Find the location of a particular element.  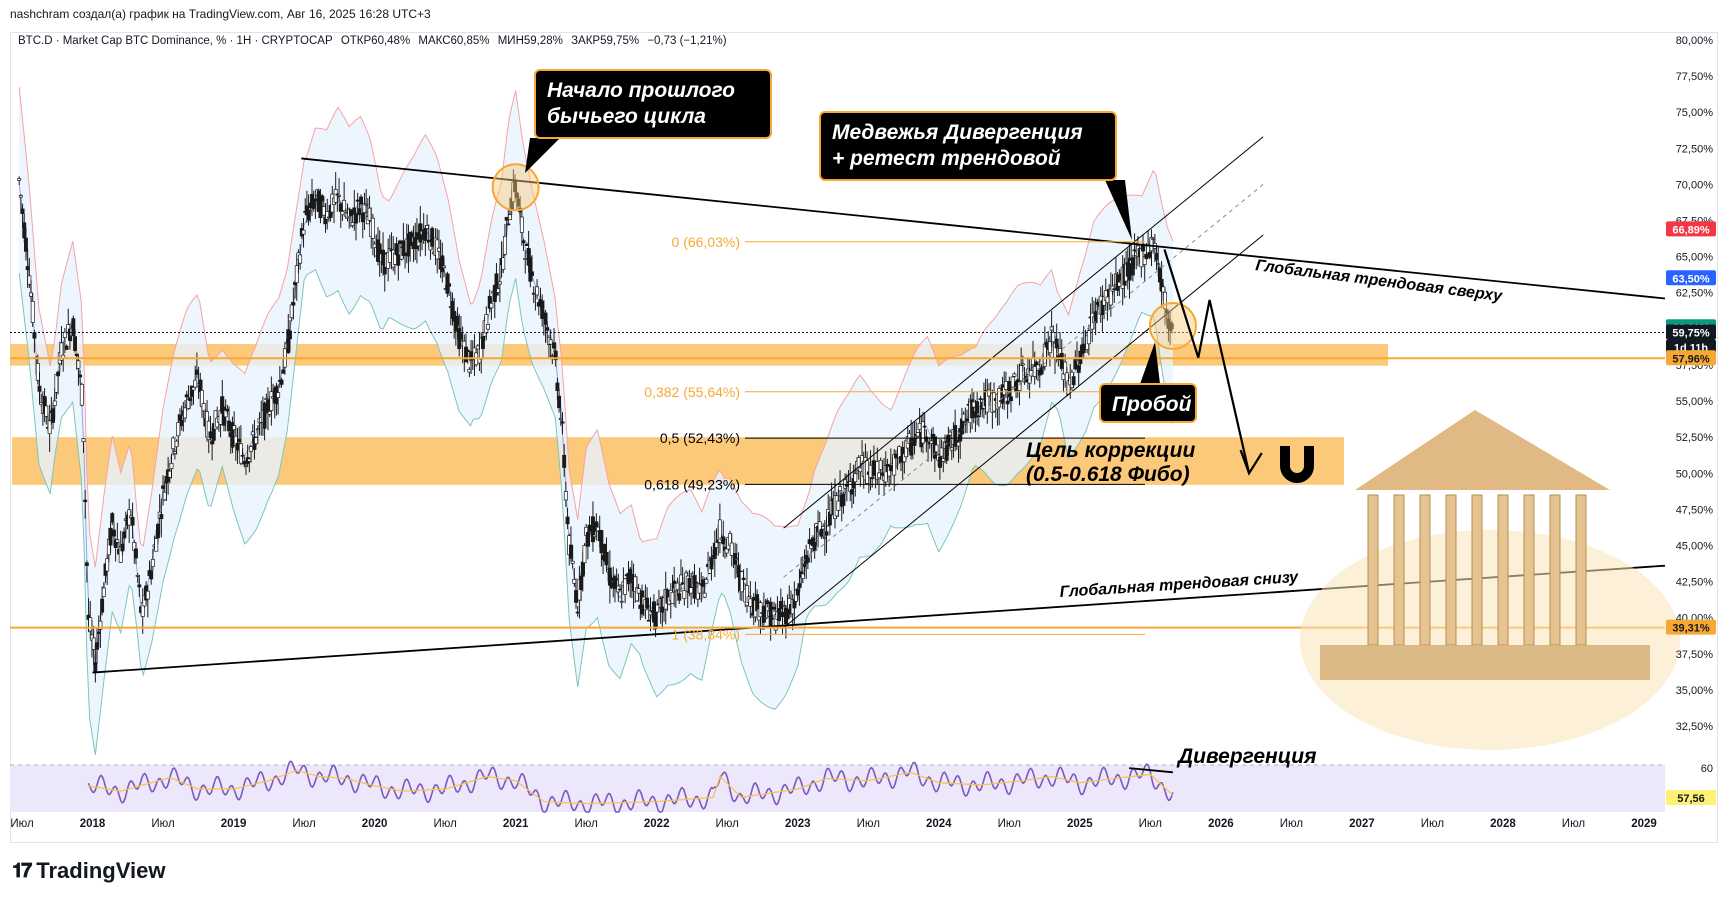

legend-close: ЗАКР59,75% is located at coordinates (605, 41).